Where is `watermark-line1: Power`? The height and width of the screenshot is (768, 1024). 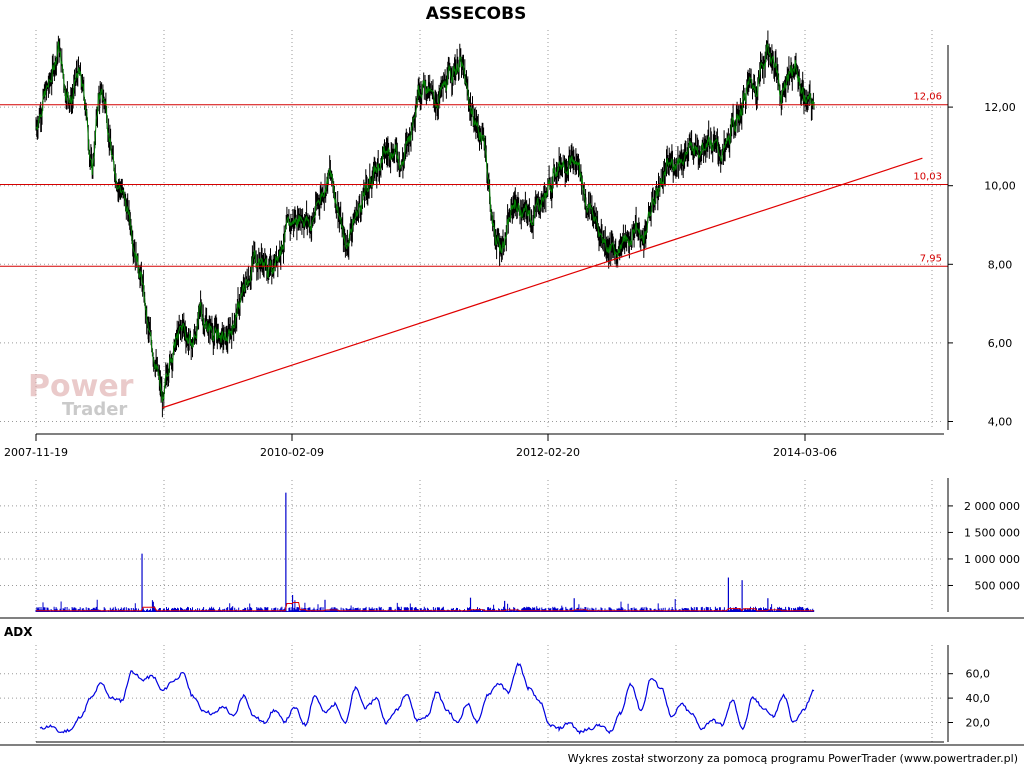
watermark-line1: Power is located at coordinates (81, 386).